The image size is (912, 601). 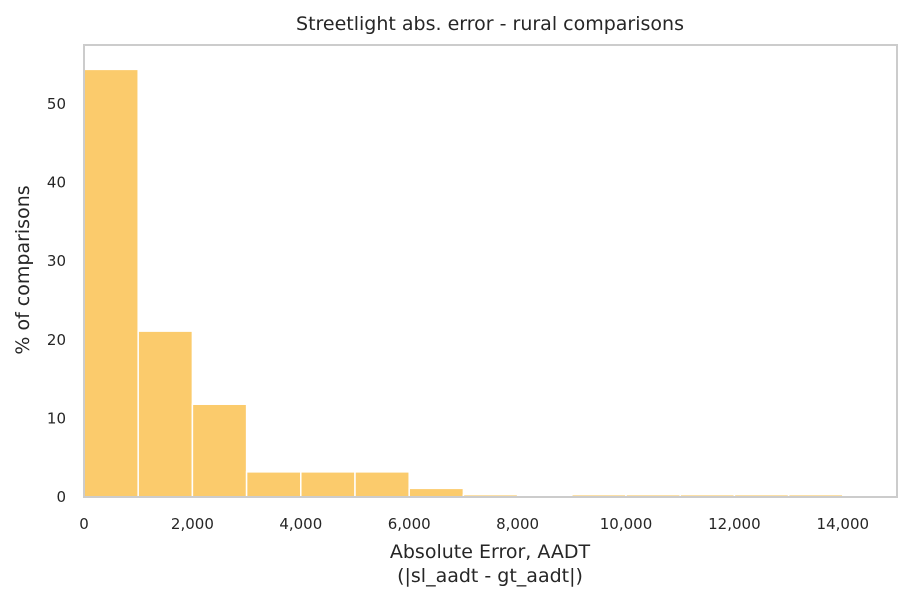 What do you see at coordinates (56, 261) in the screenshot?
I see `y-tick-label: 30` at bounding box center [56, 261].